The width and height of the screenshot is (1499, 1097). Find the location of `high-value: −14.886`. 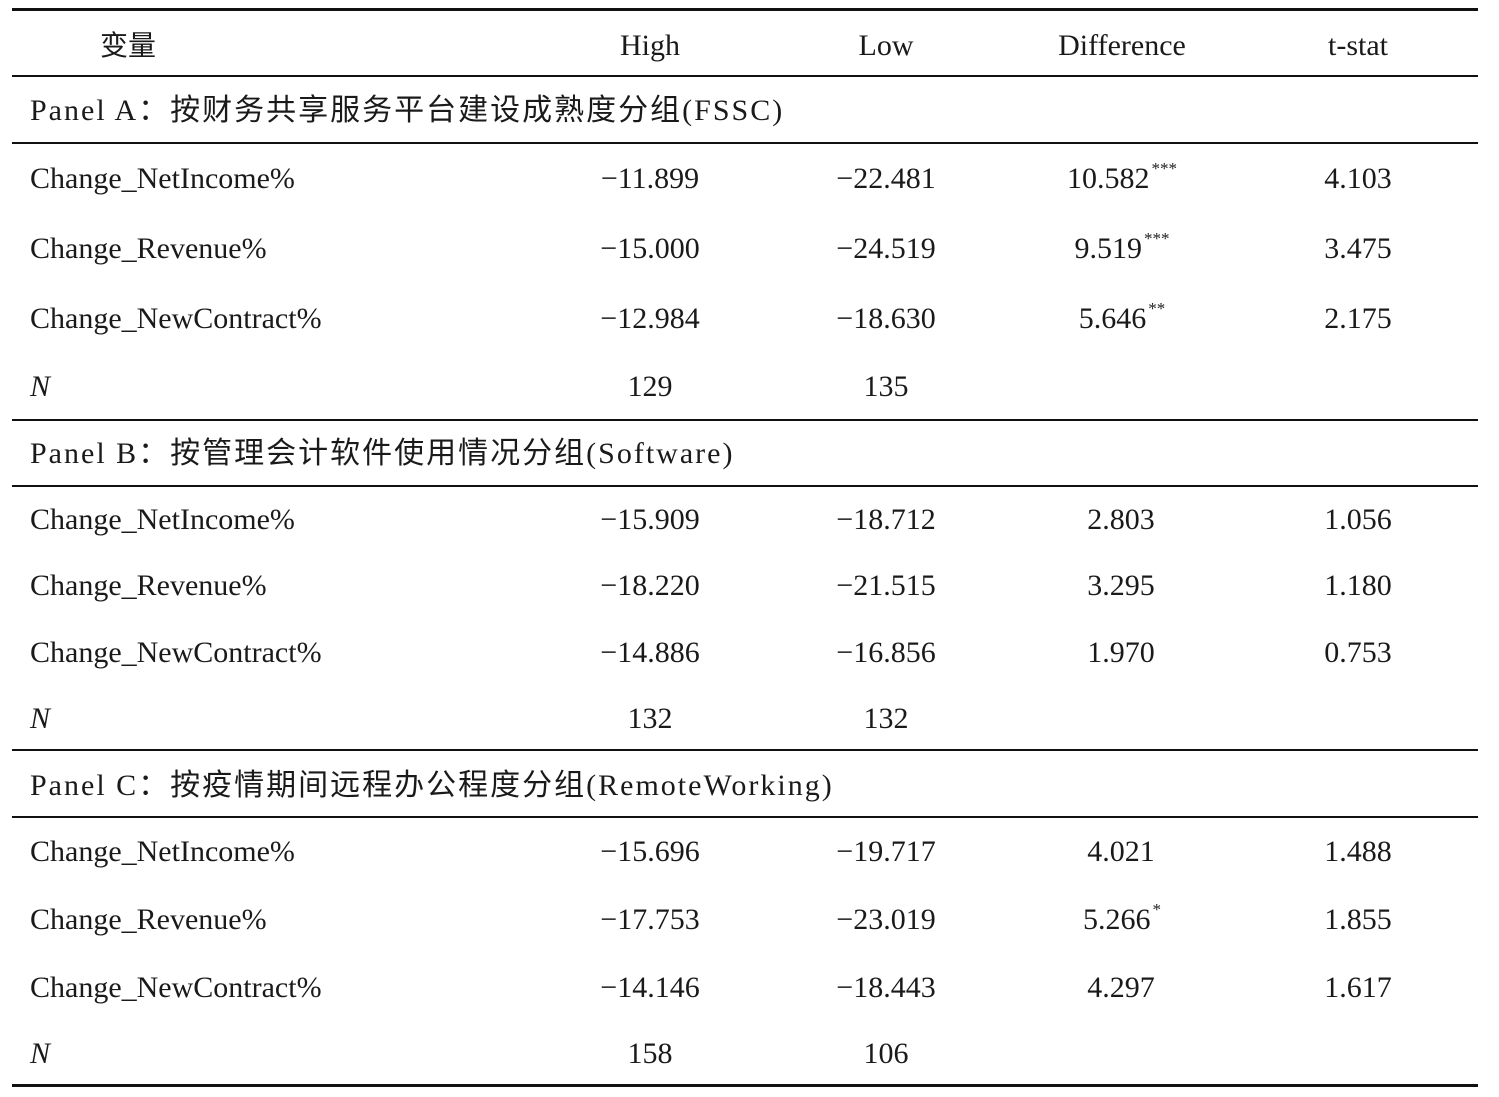

high-value: −14.886 is located at coordinates (650, 652).